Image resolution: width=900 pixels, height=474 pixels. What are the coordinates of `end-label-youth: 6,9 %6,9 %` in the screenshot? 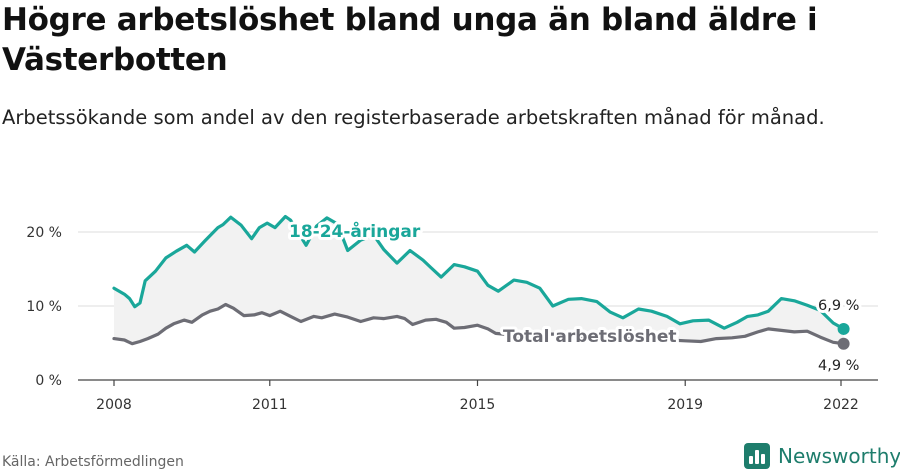 It's located at (838, 306).